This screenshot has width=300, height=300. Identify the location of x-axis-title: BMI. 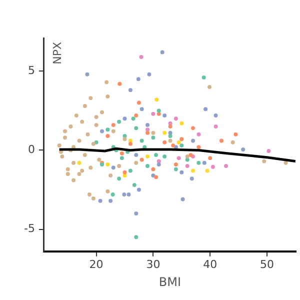
(170, 281).